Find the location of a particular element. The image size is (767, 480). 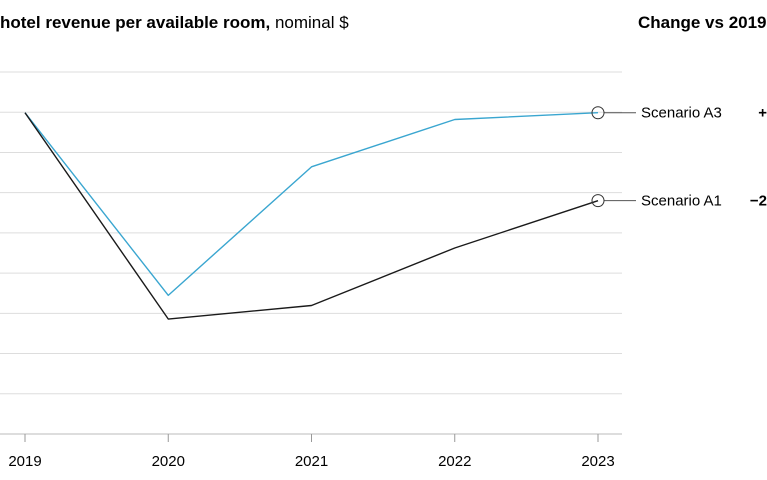

change-column-header: Change vs 2019, is located at coordinates (702, 22).